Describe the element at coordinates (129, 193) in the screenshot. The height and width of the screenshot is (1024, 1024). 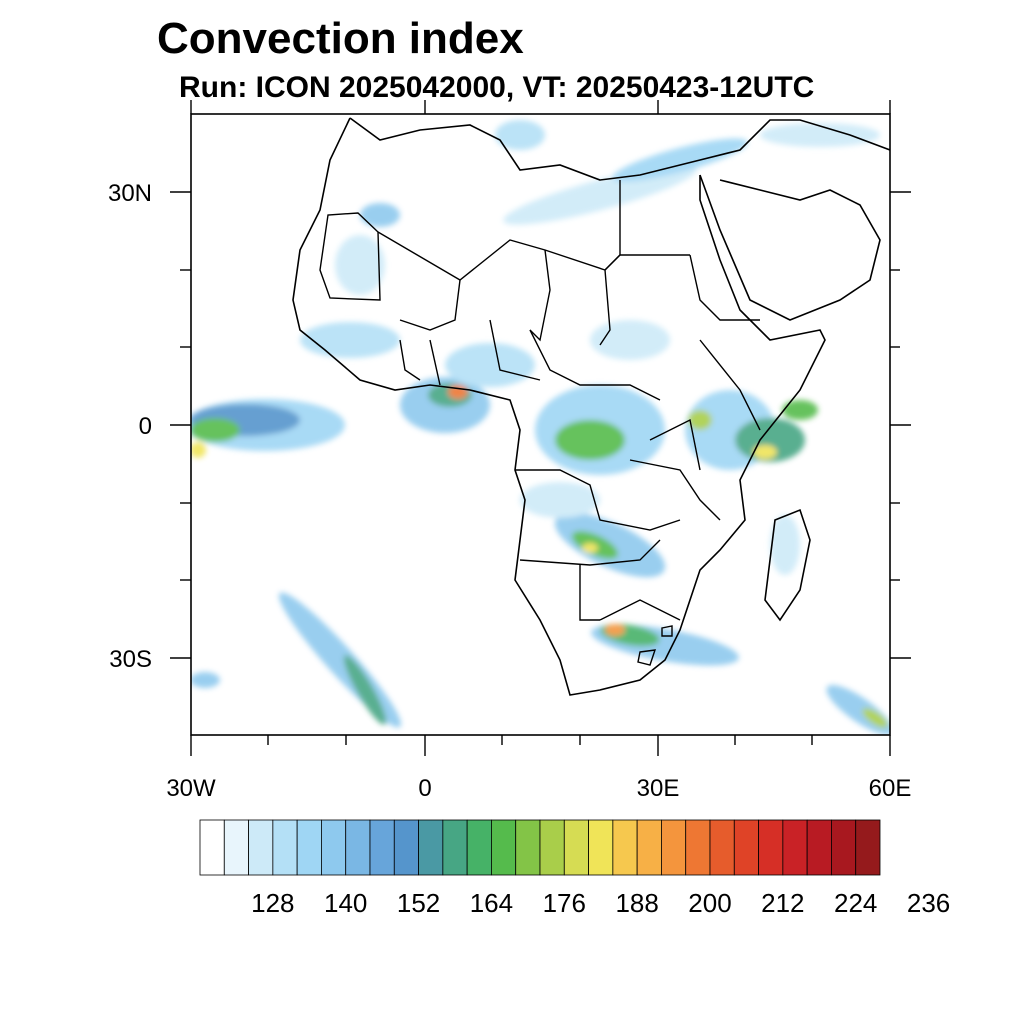
I see `y-tick-label: 30N` at that location.